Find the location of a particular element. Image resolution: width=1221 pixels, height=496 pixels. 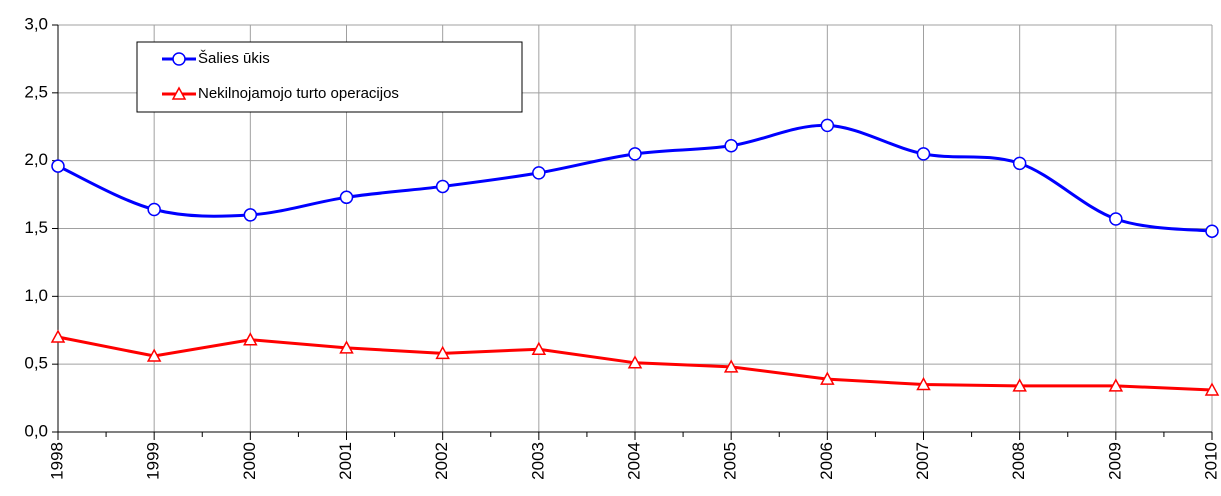

y-tick-label: 2,0 is located at coordinates (36, 159).